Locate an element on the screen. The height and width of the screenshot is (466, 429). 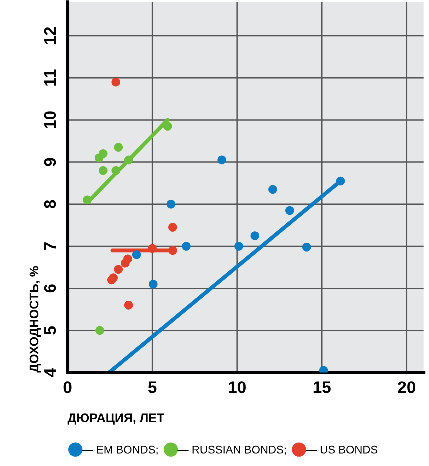
x-axis-title: ДЮРАЦИЯ, ЛЕТ is located at coordinates (116, 419).